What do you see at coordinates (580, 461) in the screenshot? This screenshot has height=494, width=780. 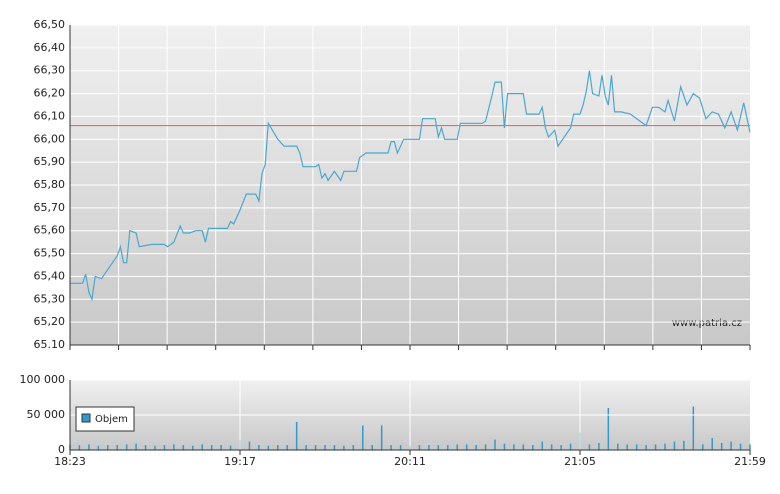 I see `x-tick-label: 21:05` at bounding box center [580, 461].